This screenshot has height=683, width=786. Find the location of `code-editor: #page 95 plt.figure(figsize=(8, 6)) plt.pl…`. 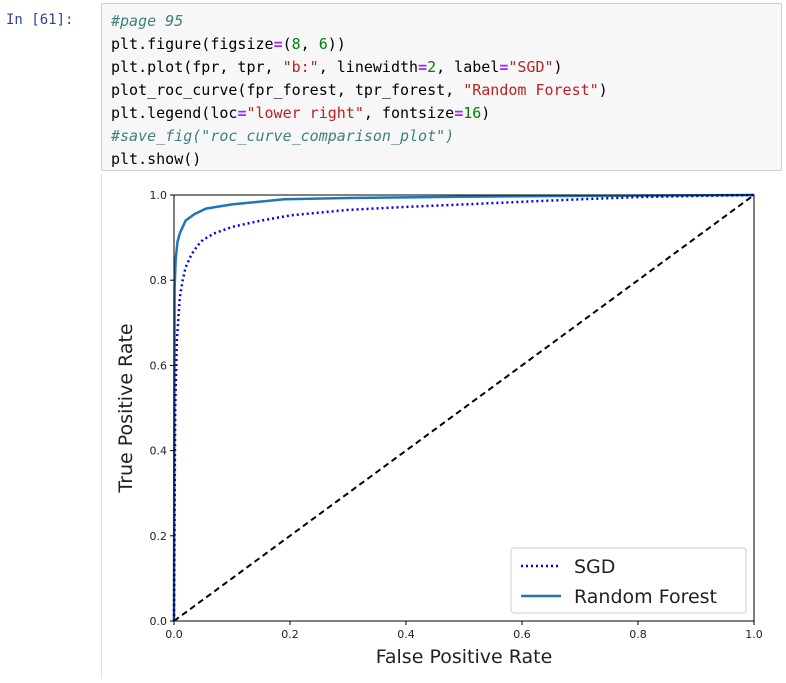

code-editor: #page 95 plt.figure(figsize=(8, 6)) plt.pl… is located at coordinates (359, 90).